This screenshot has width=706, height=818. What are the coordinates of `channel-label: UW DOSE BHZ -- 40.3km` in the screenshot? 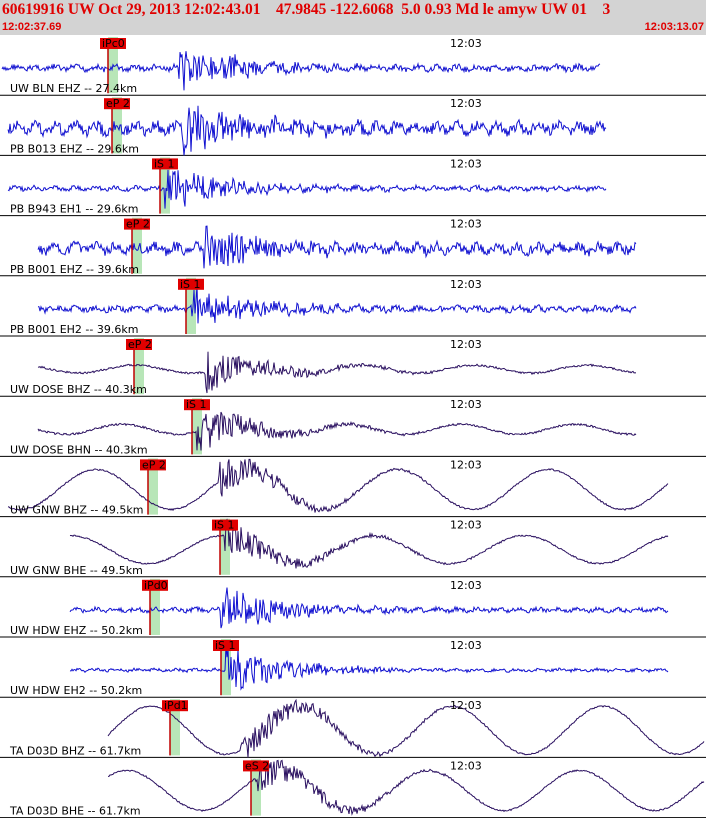 It's located at (78, 389).